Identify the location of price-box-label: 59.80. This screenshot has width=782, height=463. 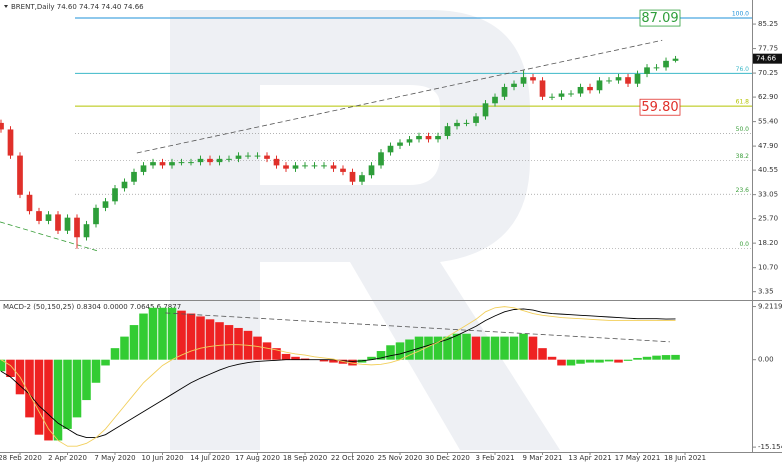
(659, 107).